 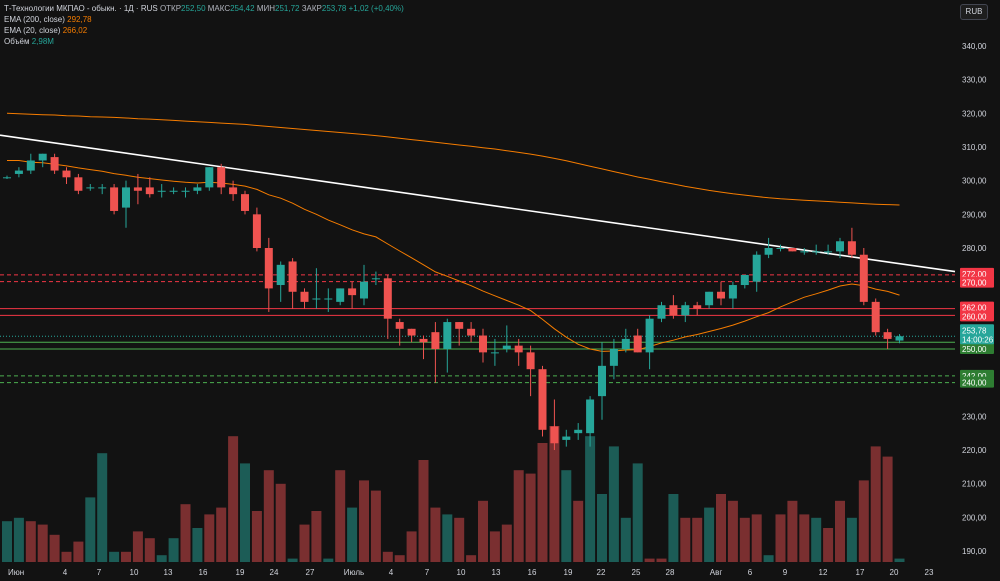 I want to click on close-label: ЗАКР, so click(x=311, y=8).